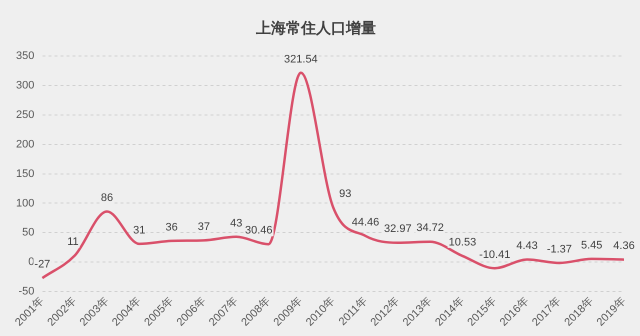  What do you see at coordinates (259, 230) in the screenshot?
I see `data-label: 30.46` at bounding box center [259, 230].